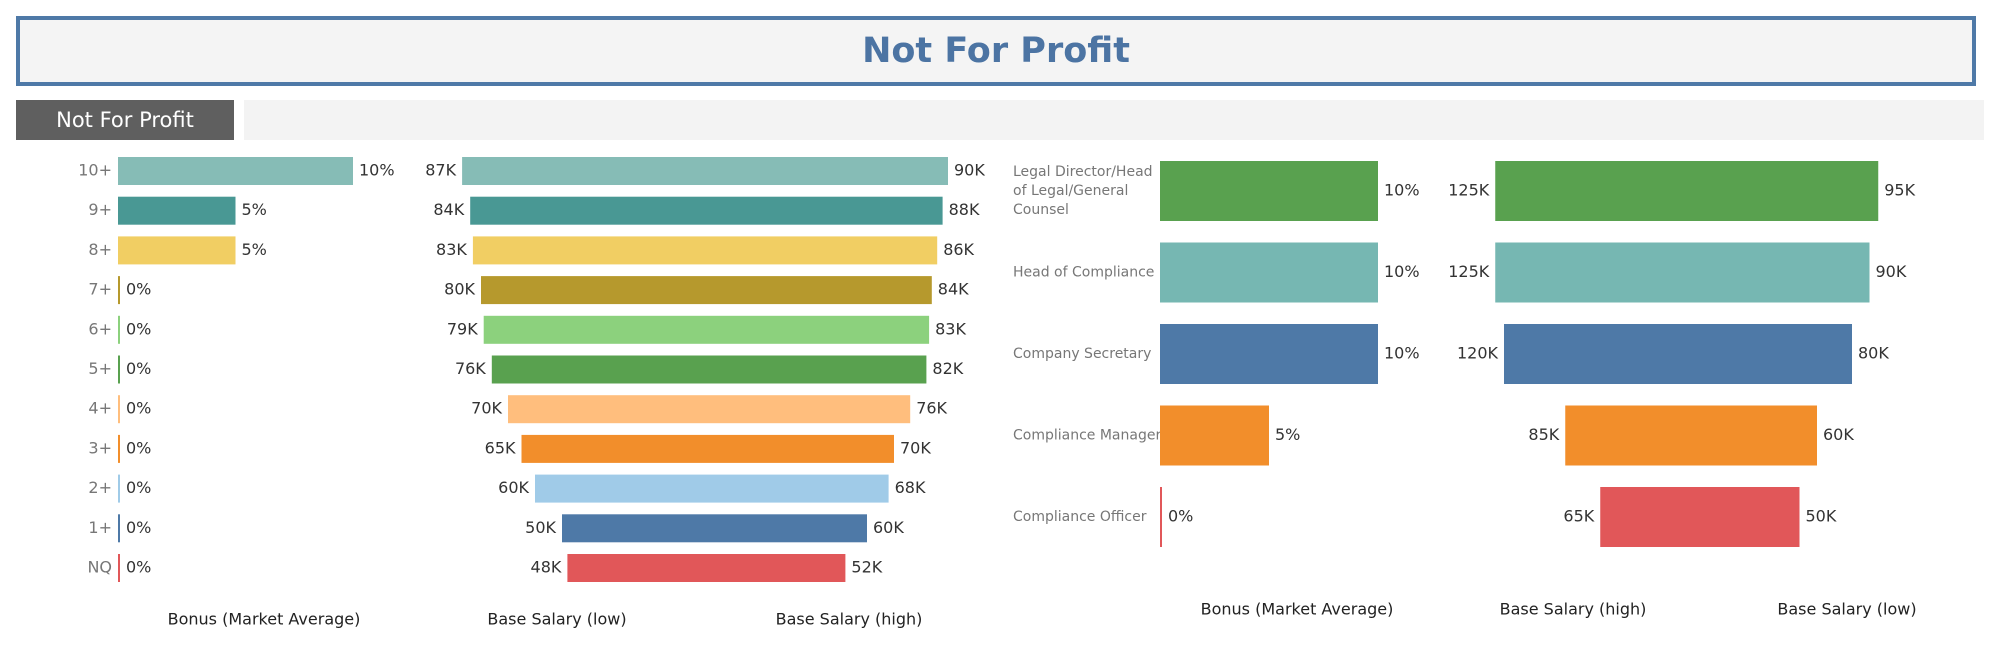  I want to click on bar-salary-low-NQ, so click(634, 568).